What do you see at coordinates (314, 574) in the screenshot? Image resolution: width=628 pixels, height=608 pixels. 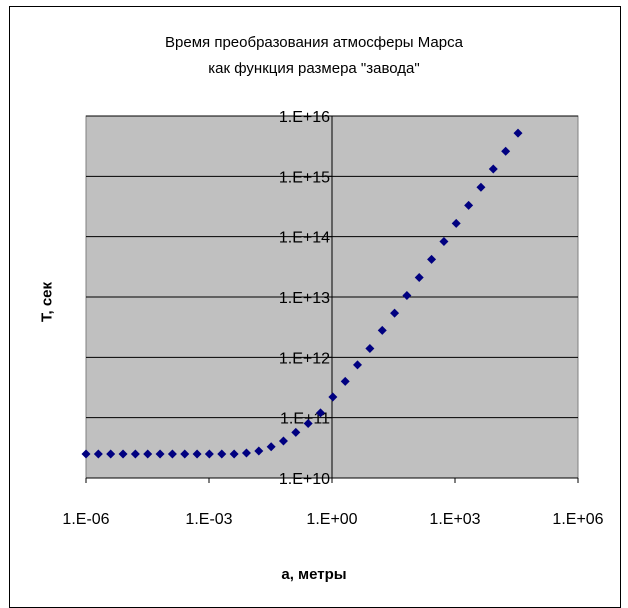 I see `x-axis-label: a, метры` at bounding box center [314, 574].